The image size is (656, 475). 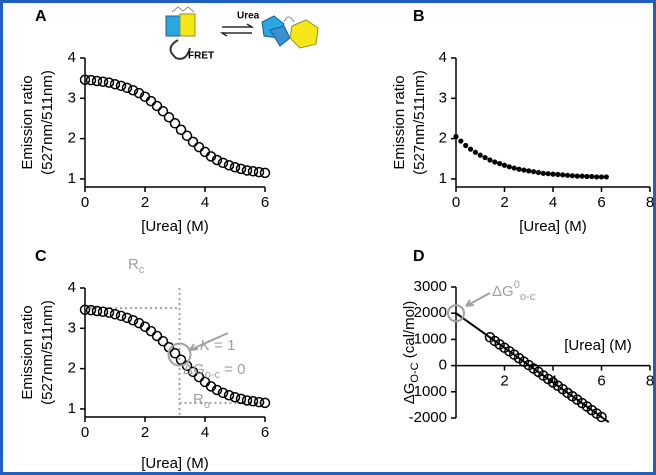 I want to click on annotation: K = 1, so click(x=217, y=345).